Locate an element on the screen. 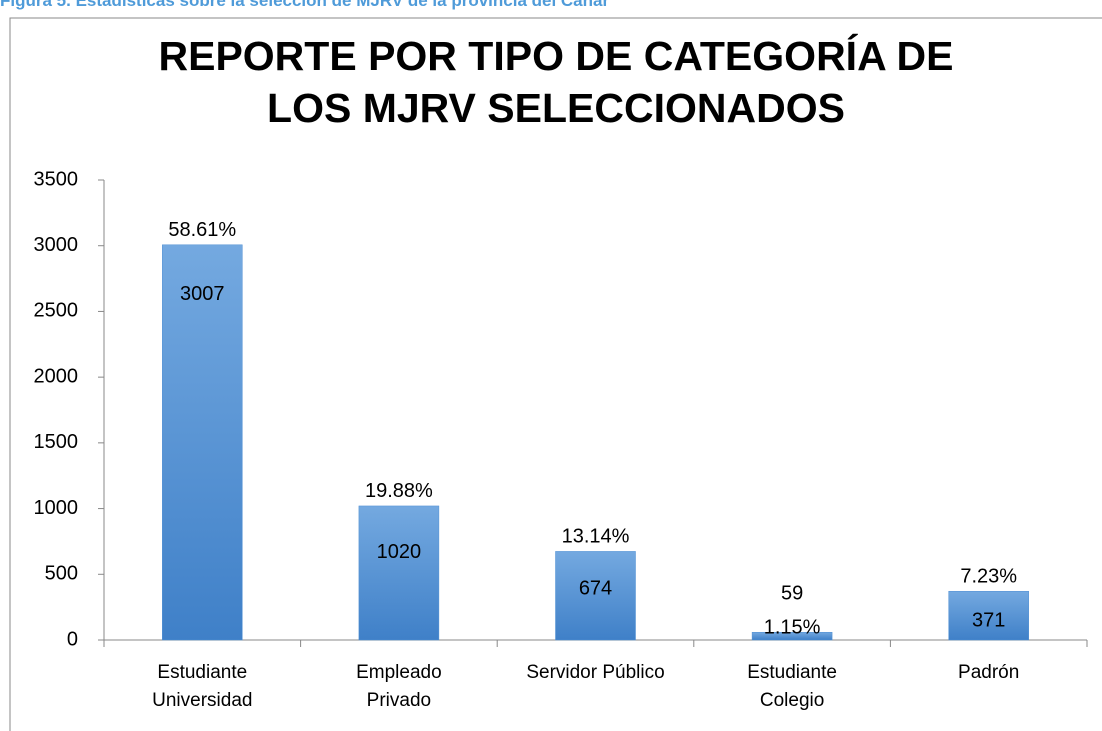 Image resolution: width=1102 pixels, height=731 pixels. y-tick-label: 2000 is located at coordinates (56, 376).